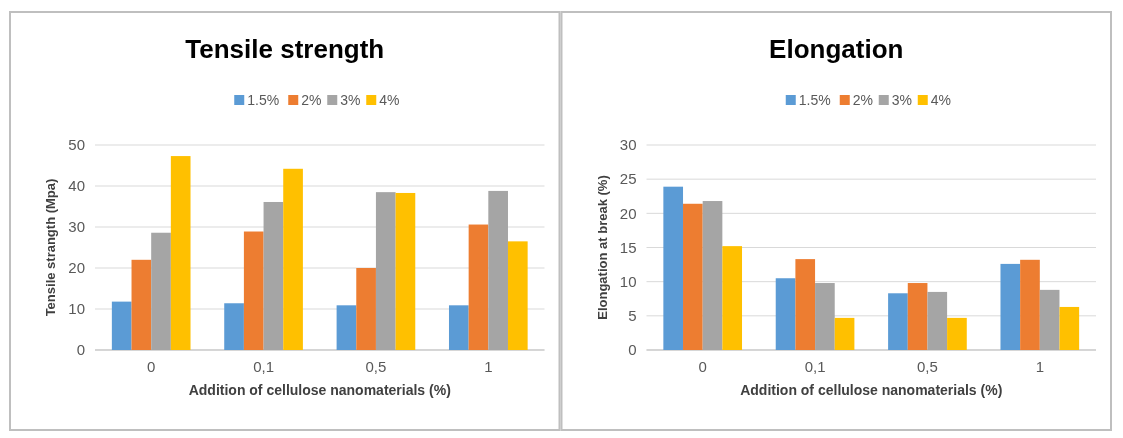  Describe the element at coordinates (50, 247) in the screenshot. I see `y-axis-title: Tensile strangth (Mpa)` at that location.